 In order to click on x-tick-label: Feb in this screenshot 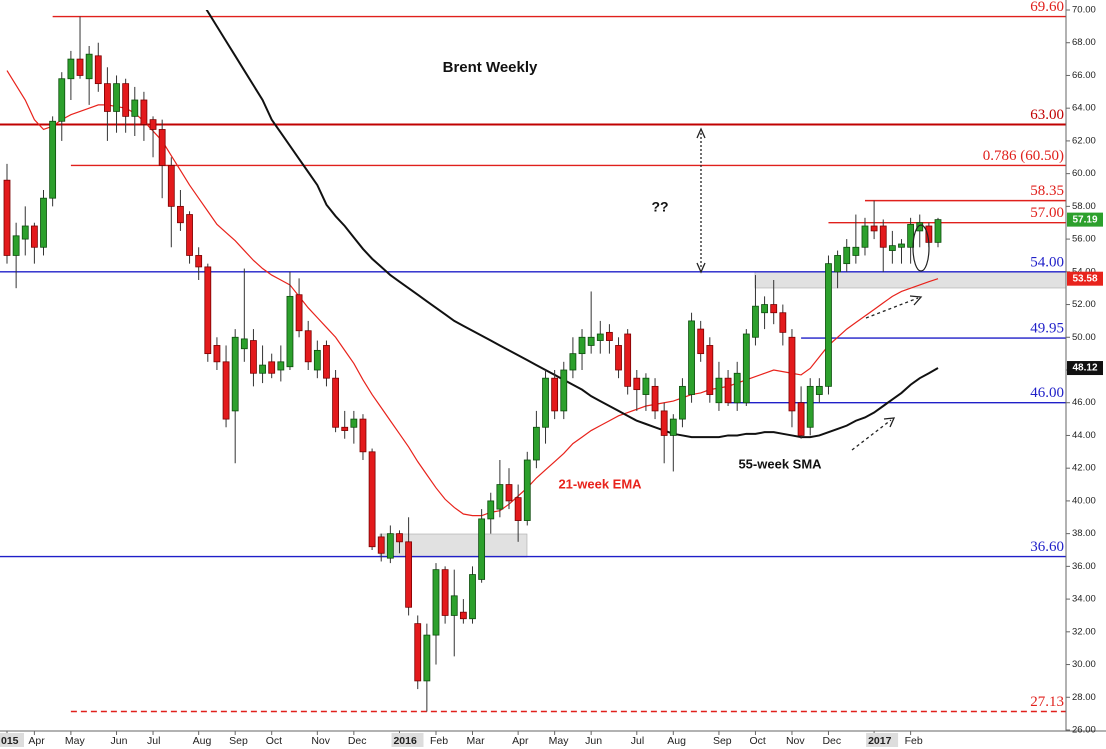, I will do `click(439, 741)`.